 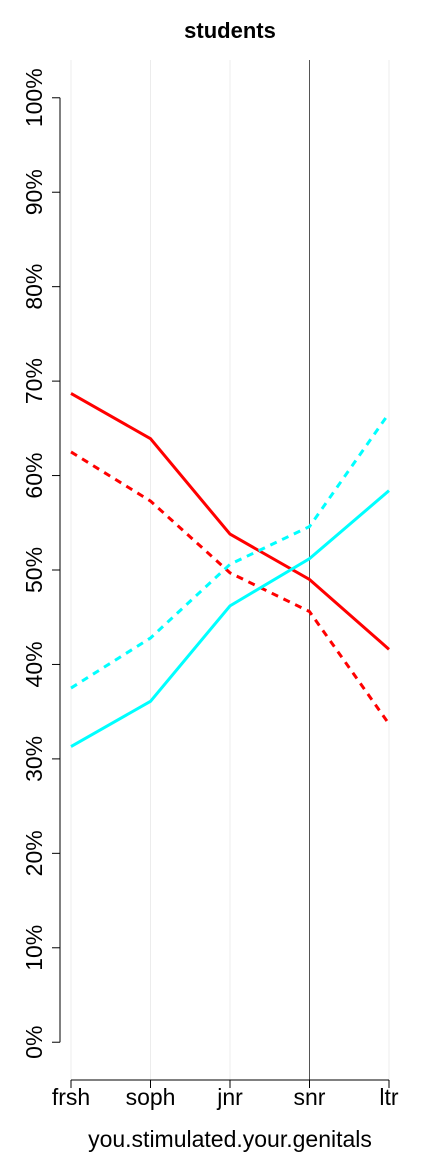 I want to click on y-tick-label: 50%, so click(x=34, y=570).